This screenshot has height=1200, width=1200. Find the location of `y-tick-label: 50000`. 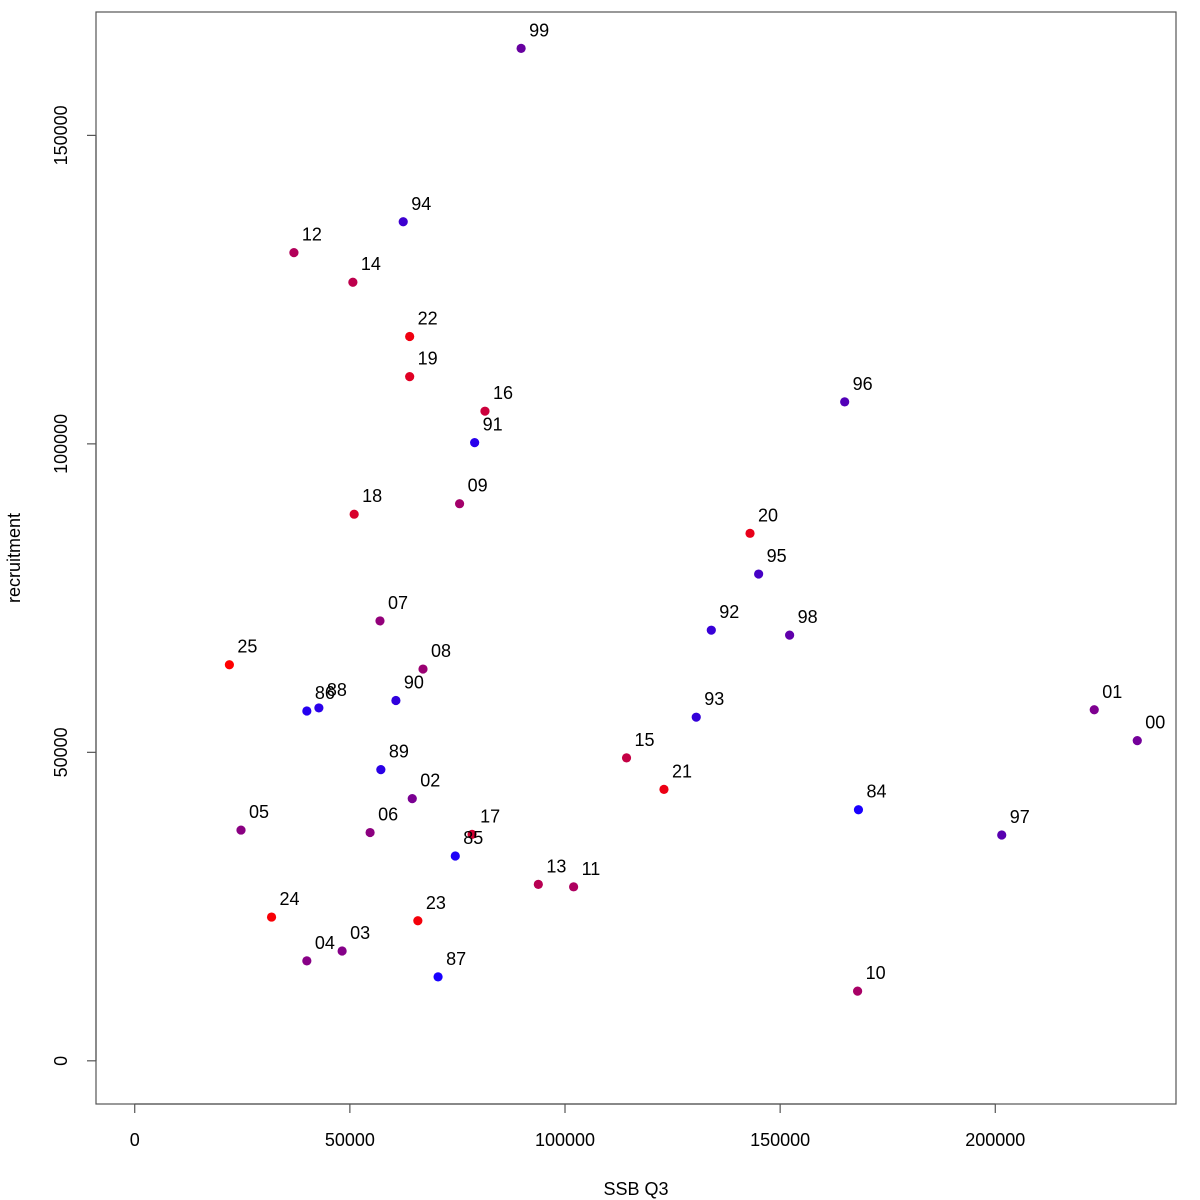

y-tick-label: 50000 is located at coordinates (61, 752).